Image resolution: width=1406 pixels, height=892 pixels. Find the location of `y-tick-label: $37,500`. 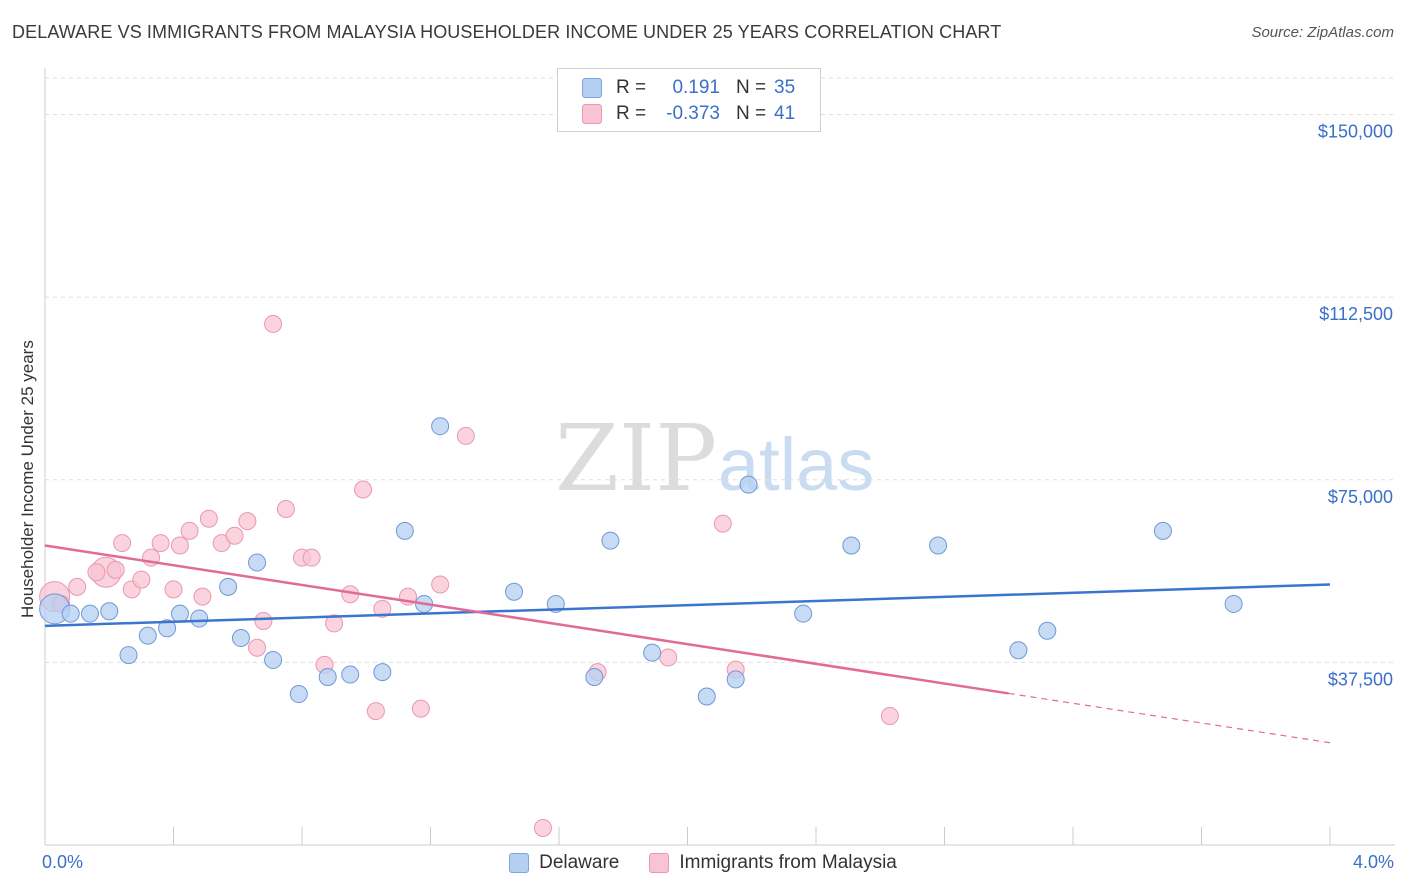

y-tick-label: $37,500 is located at coordinates (1360, 679).